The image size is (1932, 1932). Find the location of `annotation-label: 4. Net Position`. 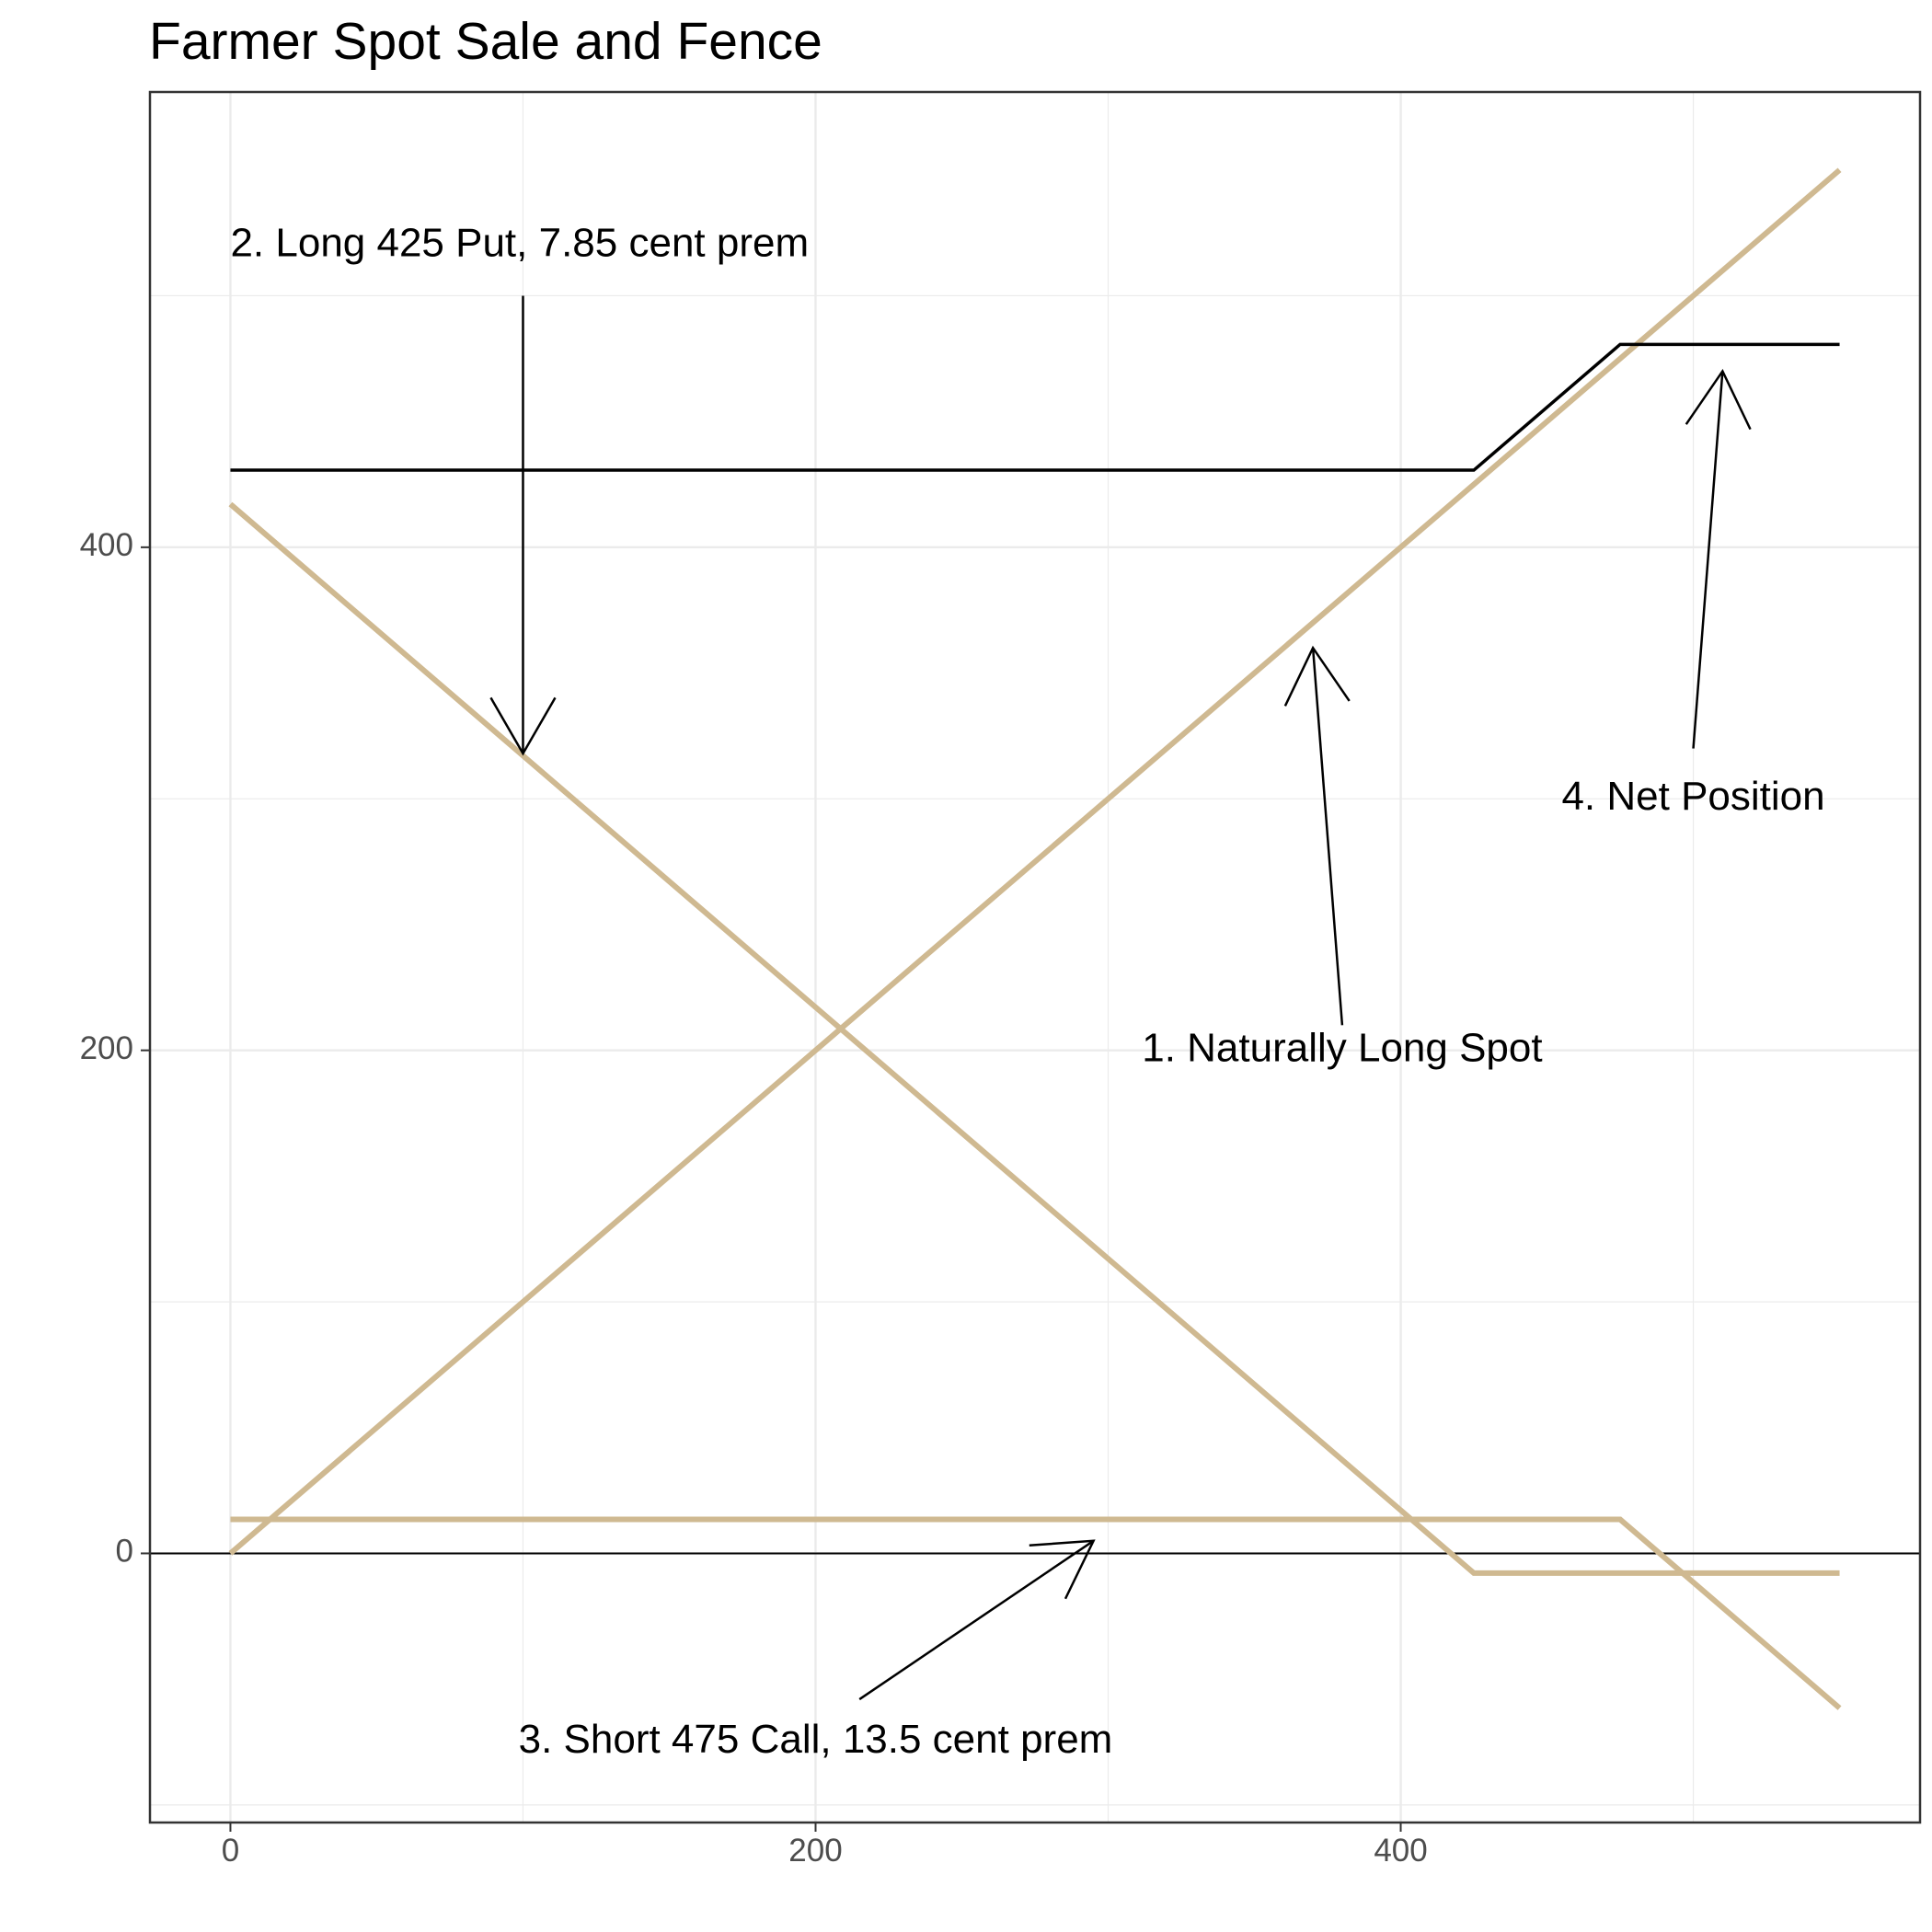

annotation-label: 4. Net Position is located at coordinates (1692, 796).